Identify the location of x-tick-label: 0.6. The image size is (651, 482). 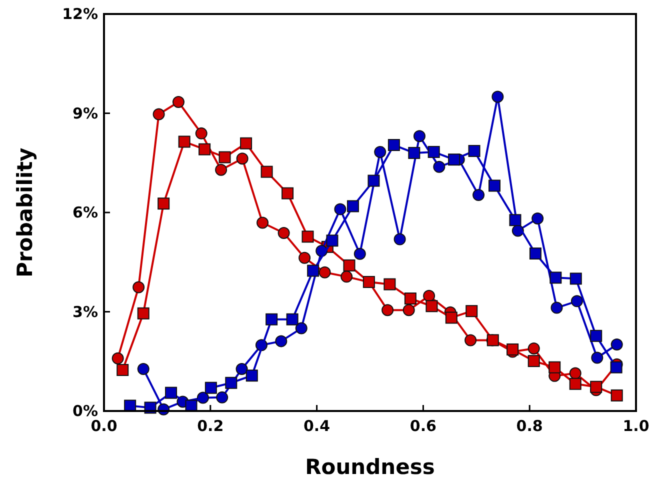
(423, 426).